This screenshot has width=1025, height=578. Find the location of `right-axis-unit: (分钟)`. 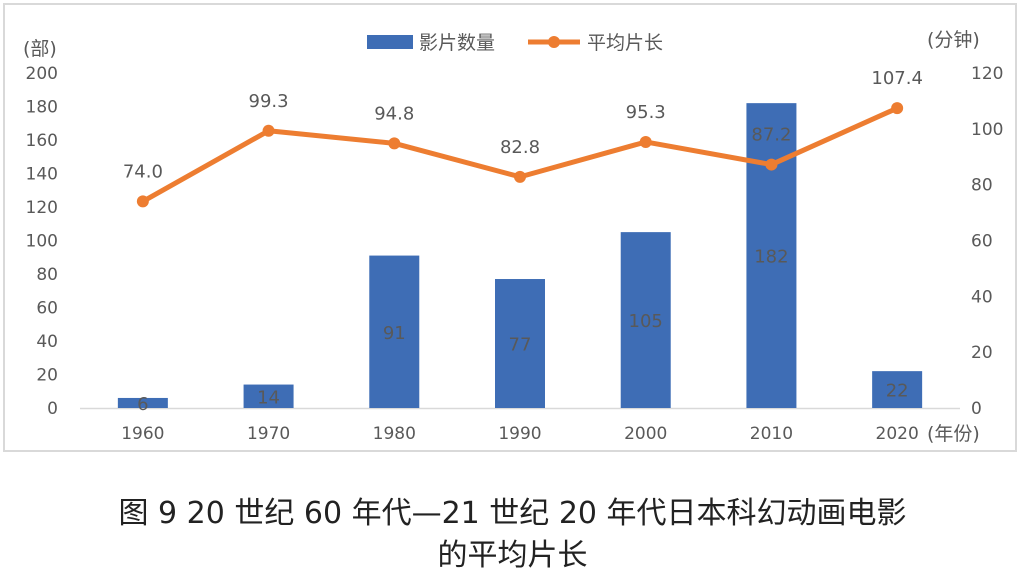

right-axis-unit: (分钟) is located at coordinates (953, 40).